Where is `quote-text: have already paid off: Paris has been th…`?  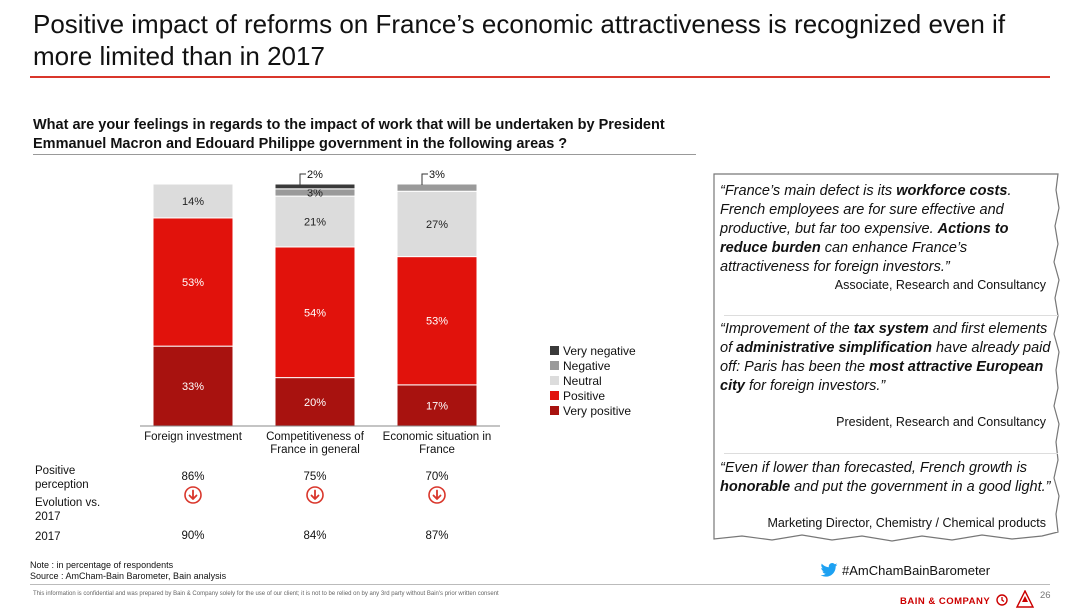 quote-text: have already paid off: Paris has been th… is located at coordinates (885, 357).